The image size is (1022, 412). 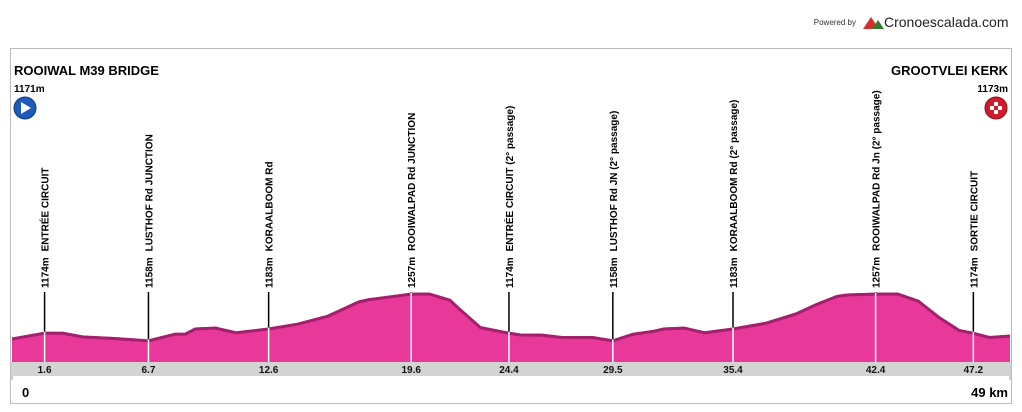 What do you see at coordinates (873, 23) in the screenshot?
I see `logo-icon` at bounding box center [873, 23].